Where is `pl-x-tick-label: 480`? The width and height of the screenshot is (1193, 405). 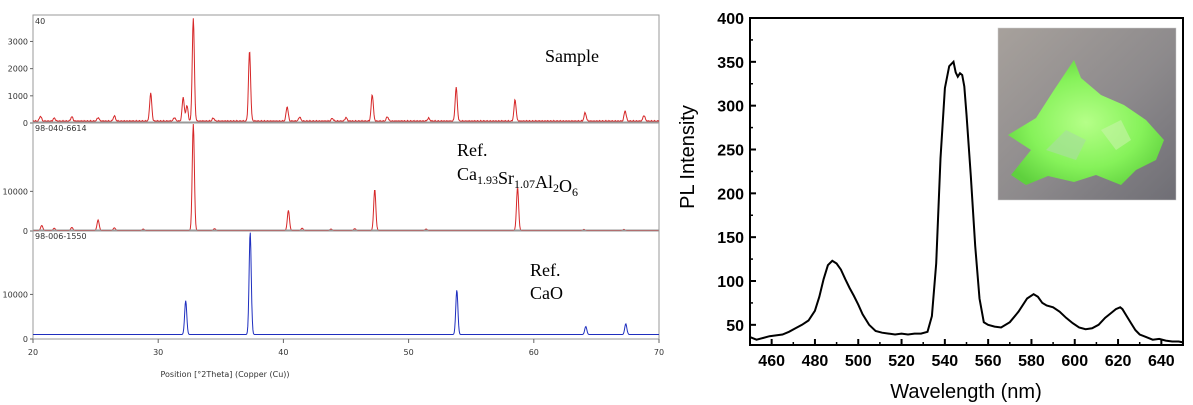 pl-x-tick-label: 480 is located at coordinates (815, 361).